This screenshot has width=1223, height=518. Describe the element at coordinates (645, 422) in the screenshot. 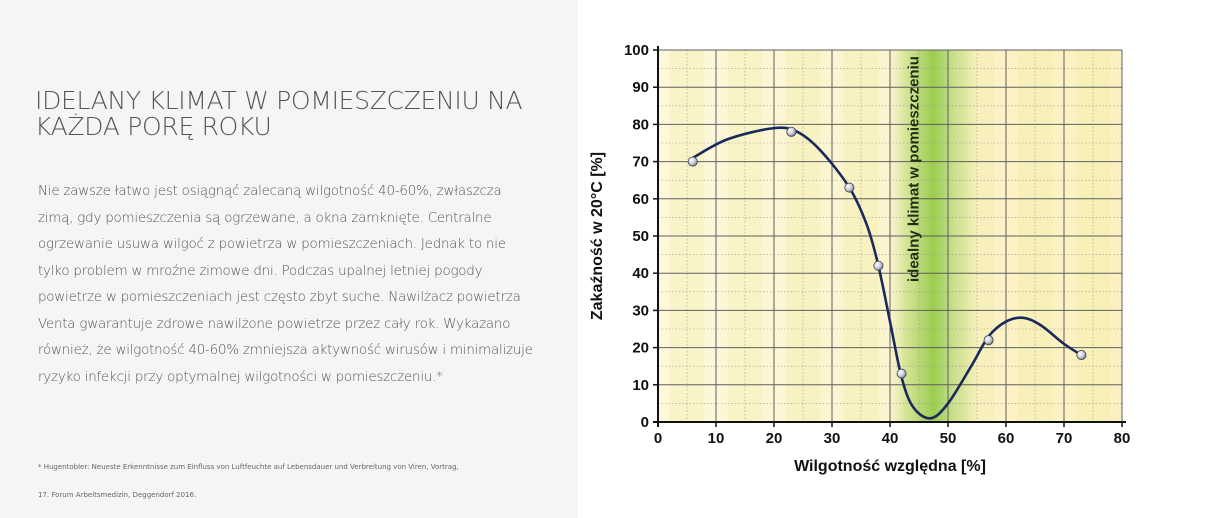

I see `y-tick-label: 0` at that location.